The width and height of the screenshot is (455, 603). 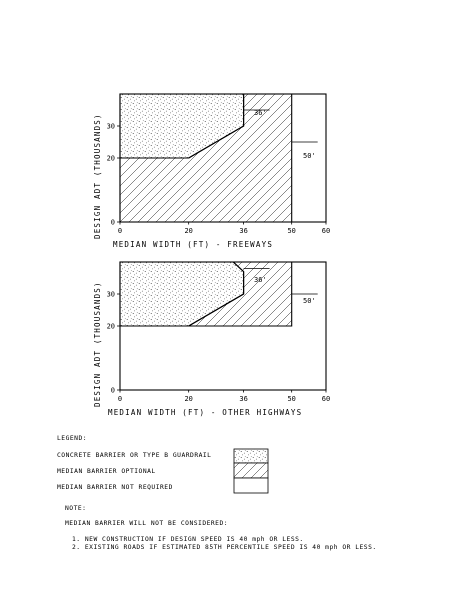 What do you see at coordinates (224, 396) in the screenshot?
I see `chart-other-highways-x-ticks: 0 20 36 50 60` at bounding box center [224, 396].